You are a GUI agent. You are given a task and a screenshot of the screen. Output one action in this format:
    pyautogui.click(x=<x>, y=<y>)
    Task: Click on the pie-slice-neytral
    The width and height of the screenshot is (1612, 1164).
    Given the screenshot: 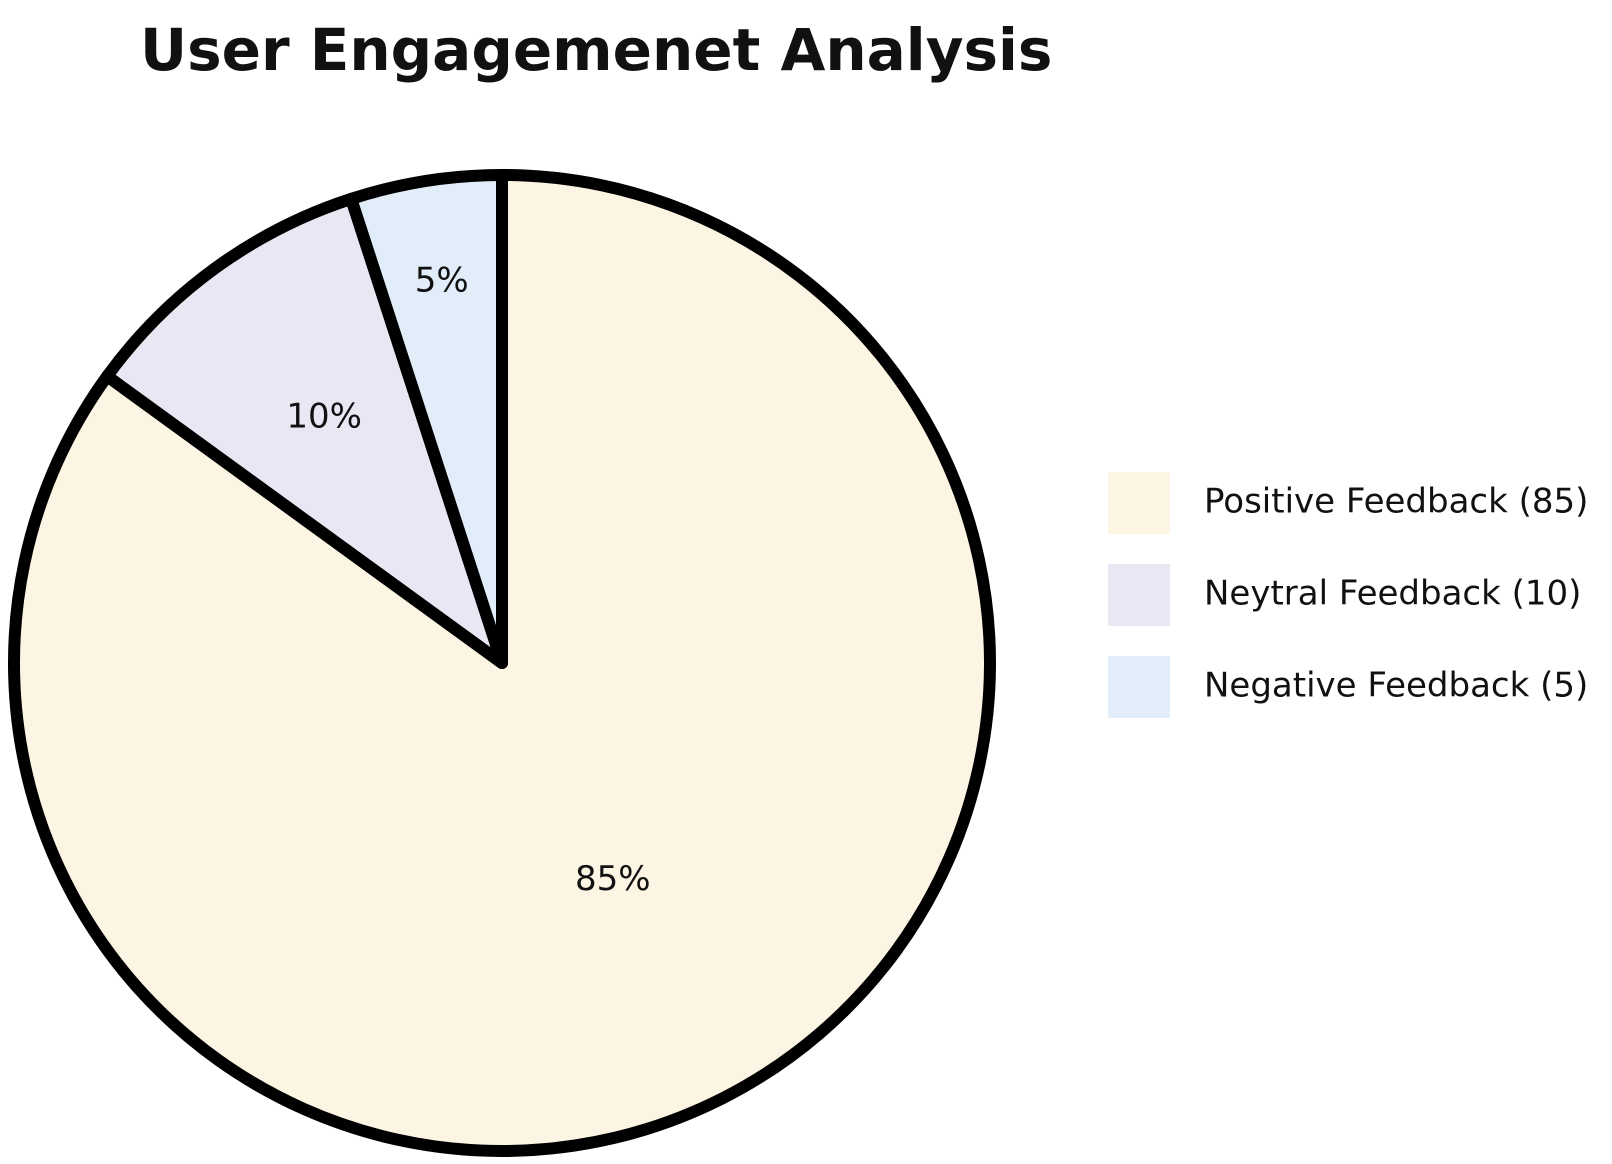 What is the action you would take?
    pyautogui.click(x=304, y=430)
    